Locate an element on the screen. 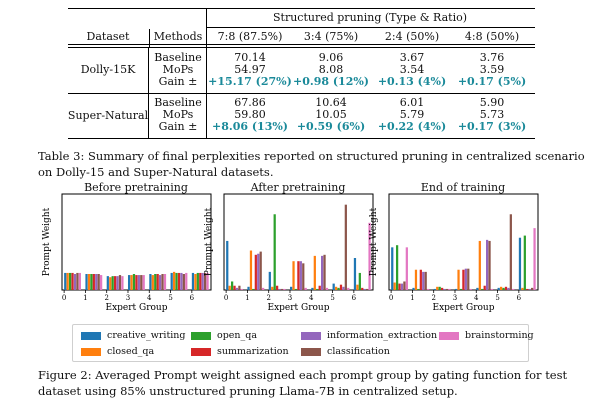 The height and width of the screenshot is (406, 603). gain-cell: +0.17 (5%) is located at coordinates (492, 81).